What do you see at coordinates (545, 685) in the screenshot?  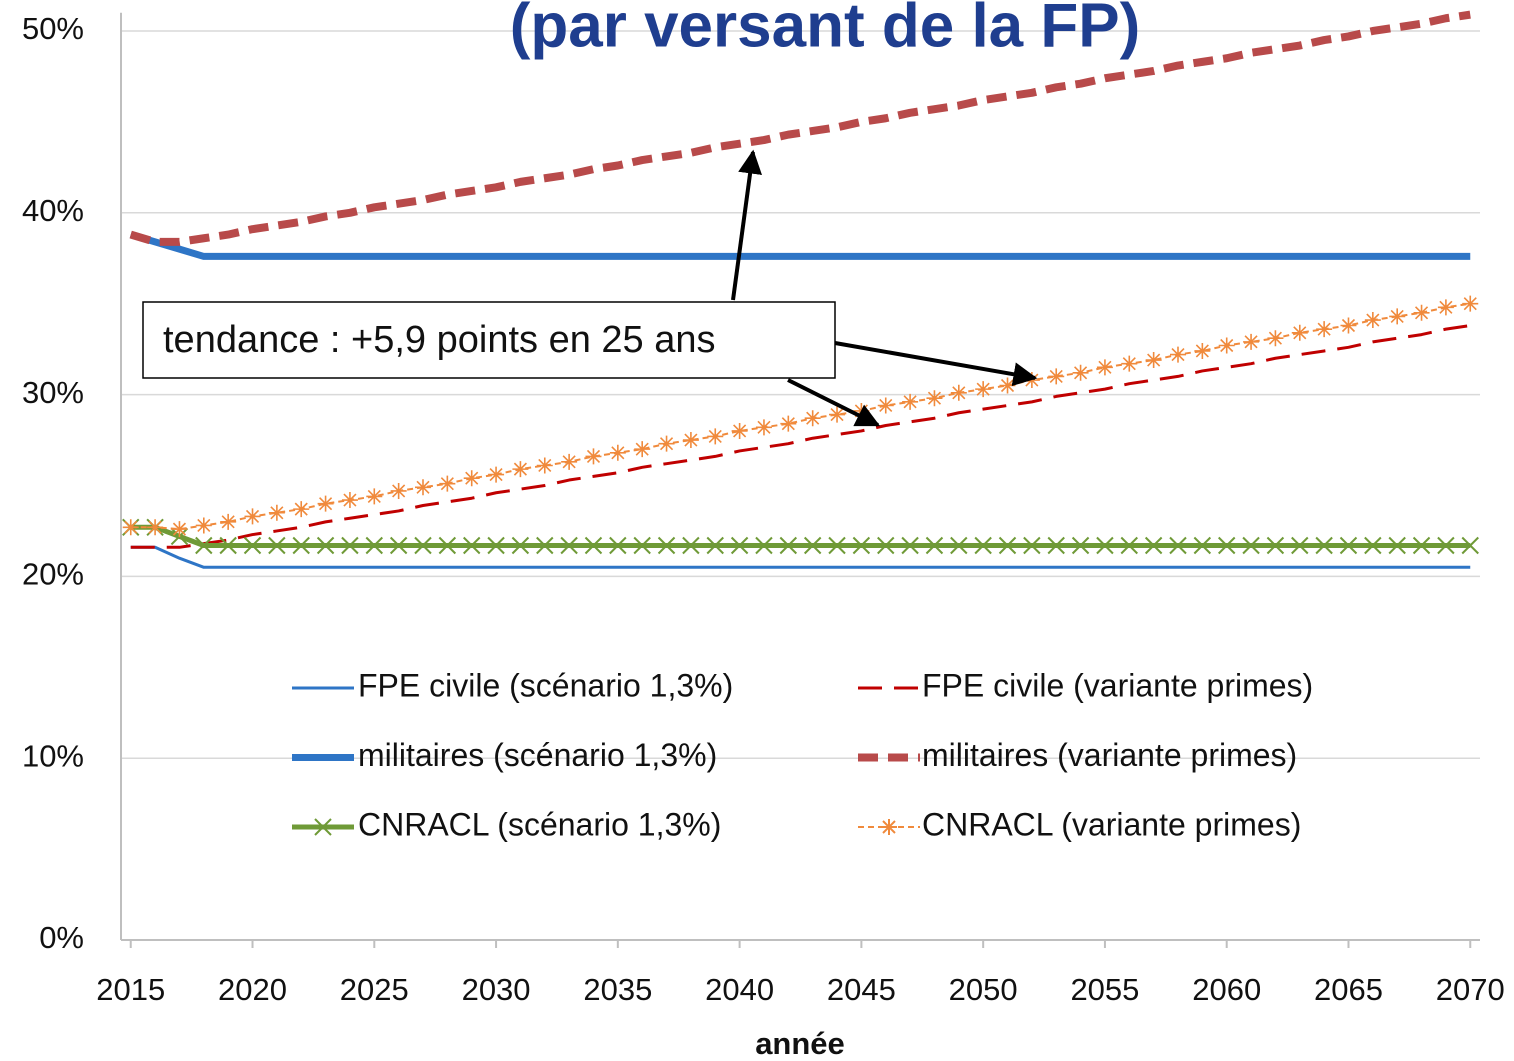 I see `legend-label: FPE civile (scénario 1,3%)` at bounding box center [545, 685].